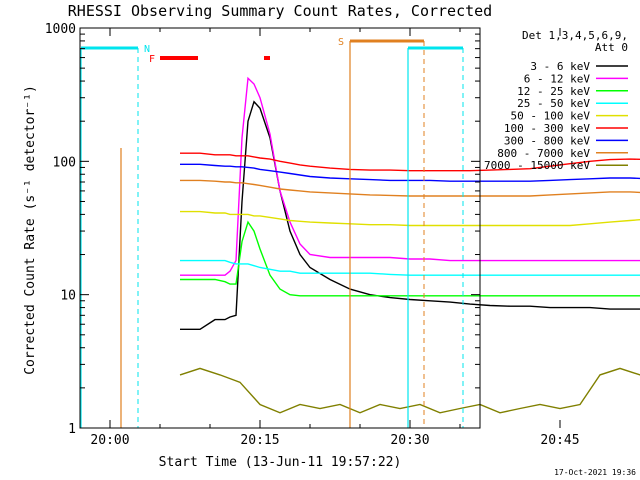  I want to click on flag-label-0: N, so click(147, 49).